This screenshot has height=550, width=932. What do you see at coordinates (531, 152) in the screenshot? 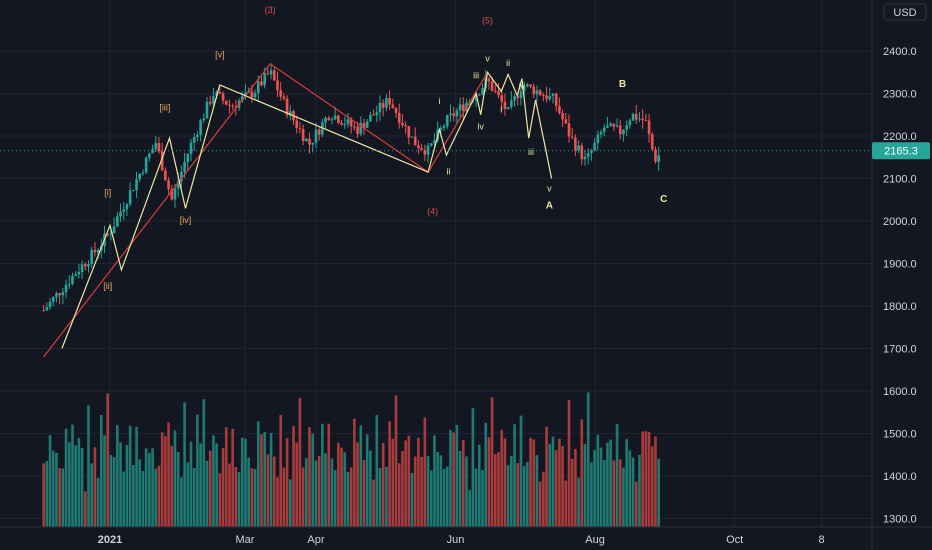
I see `wave-label: iii` at bounding box center [531, 152].